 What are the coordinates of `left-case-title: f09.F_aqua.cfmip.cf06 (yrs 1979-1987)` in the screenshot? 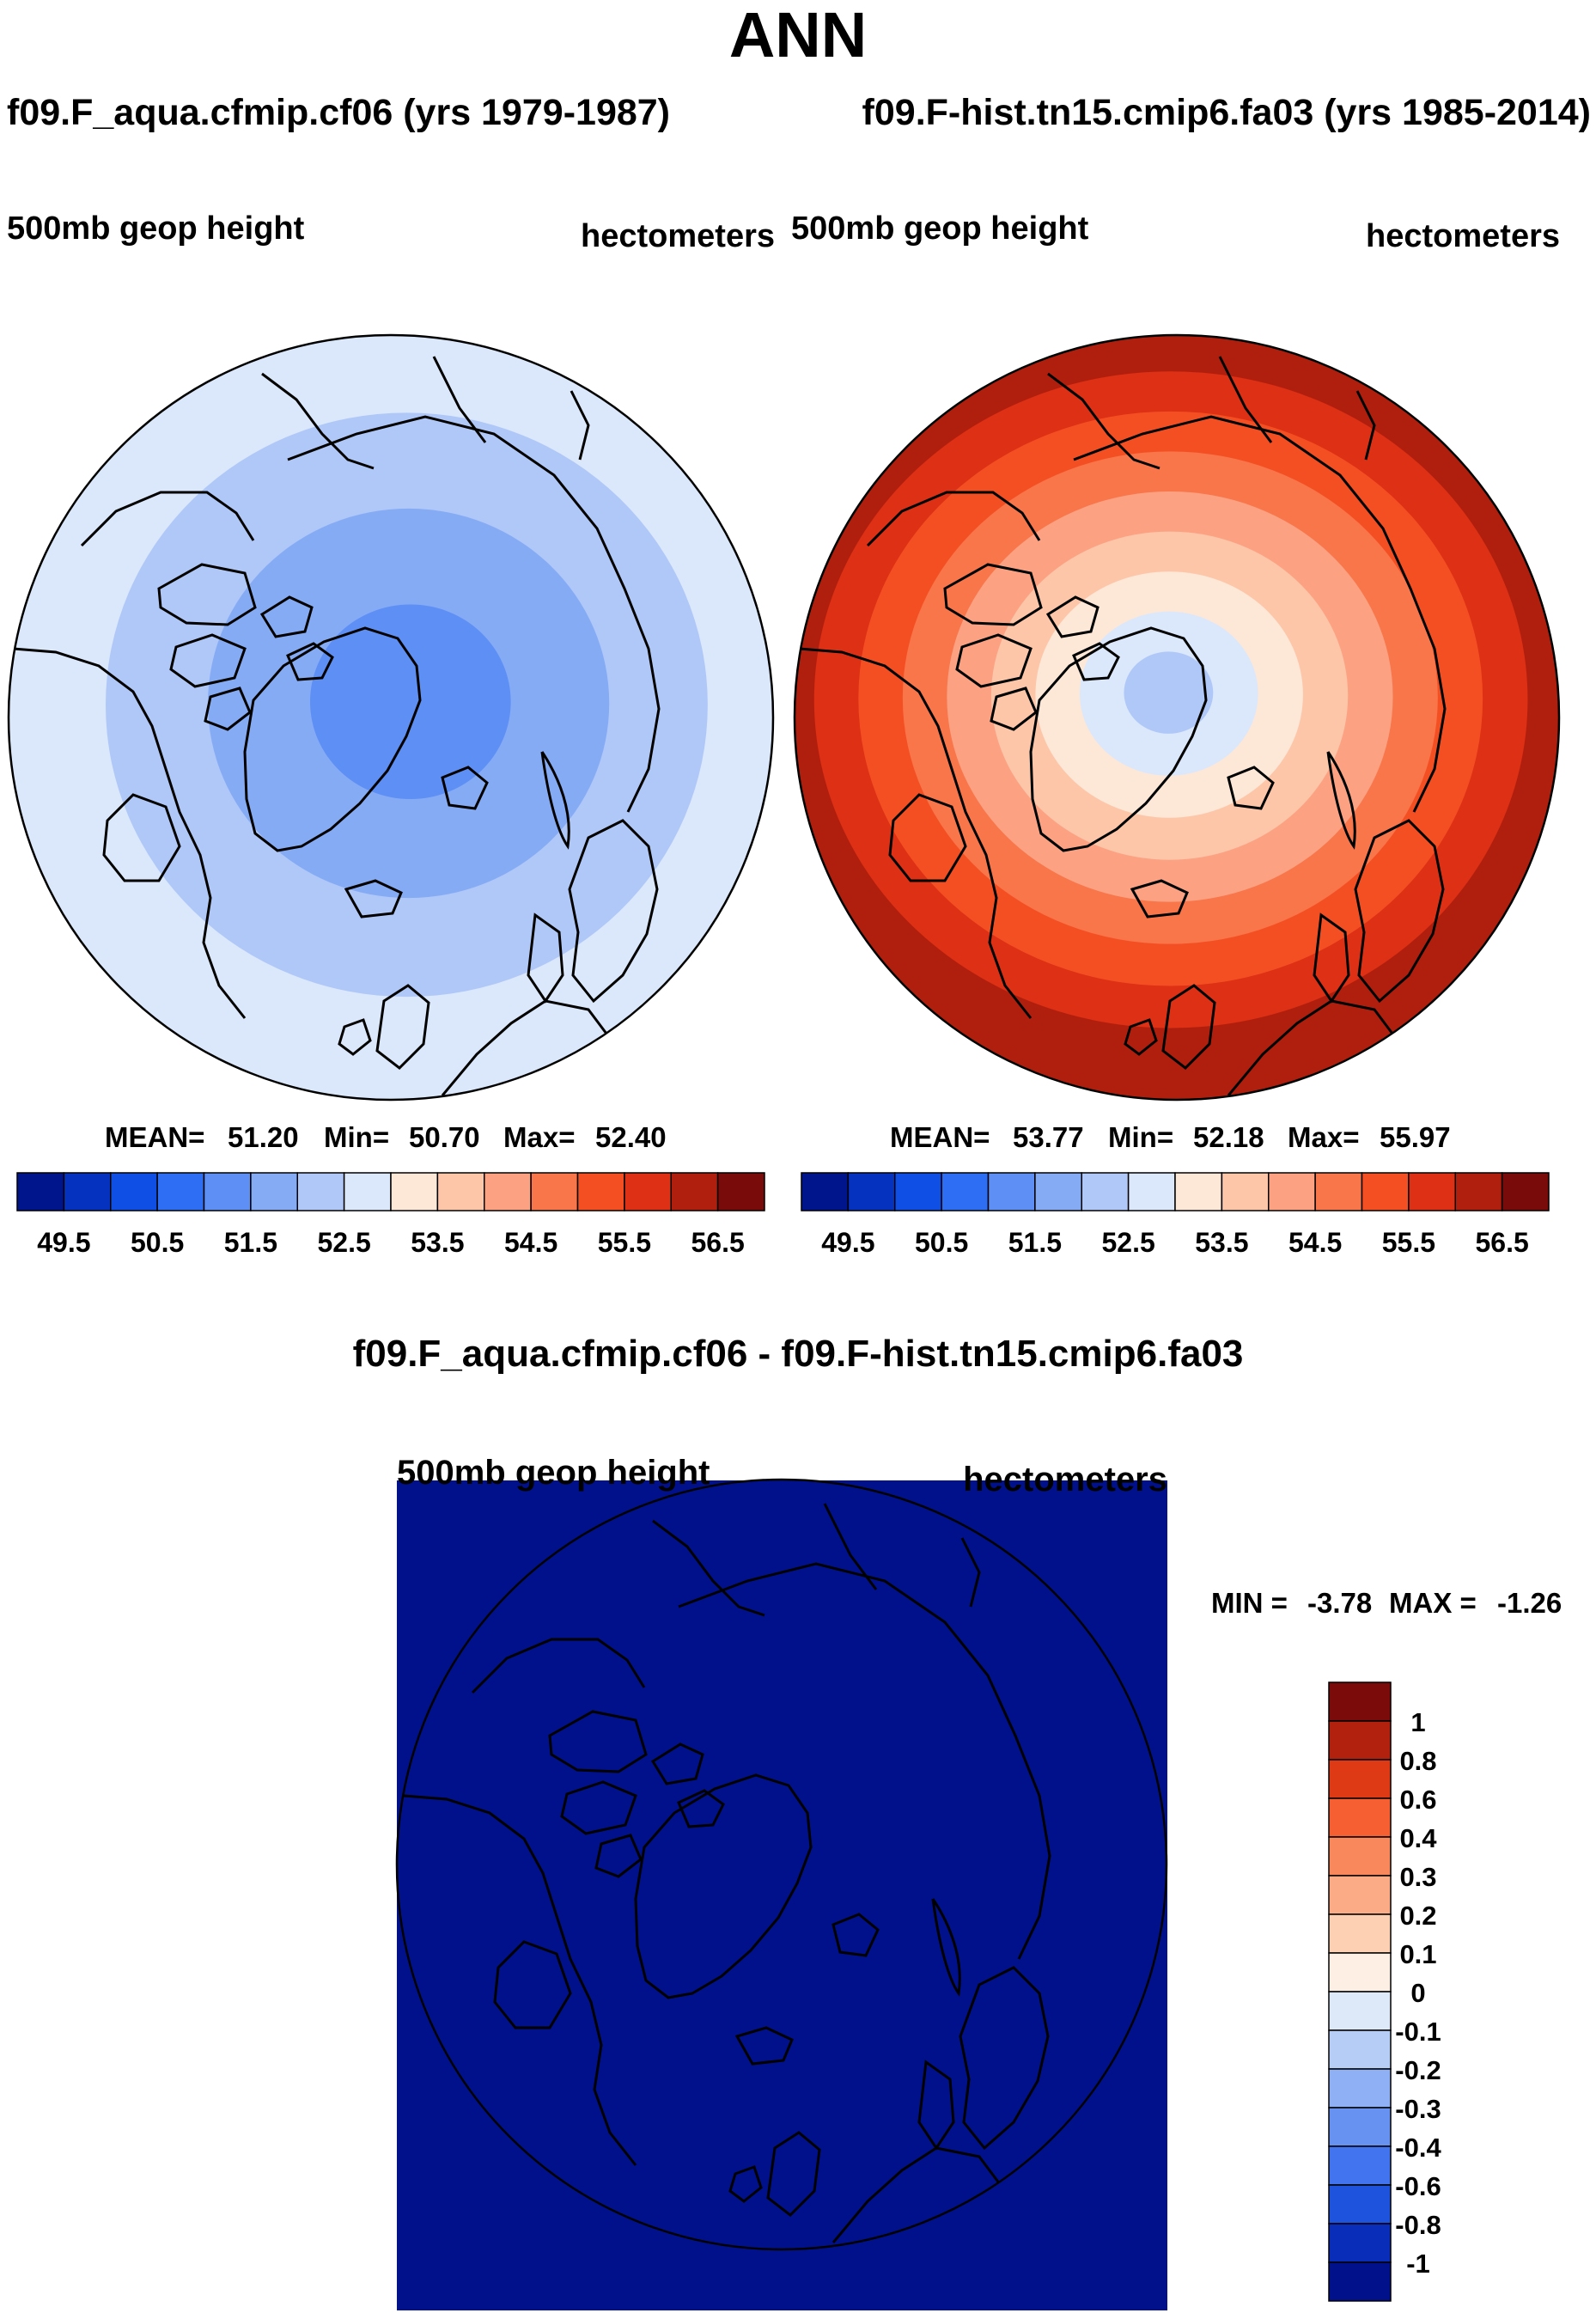 It's located at (338, 112).